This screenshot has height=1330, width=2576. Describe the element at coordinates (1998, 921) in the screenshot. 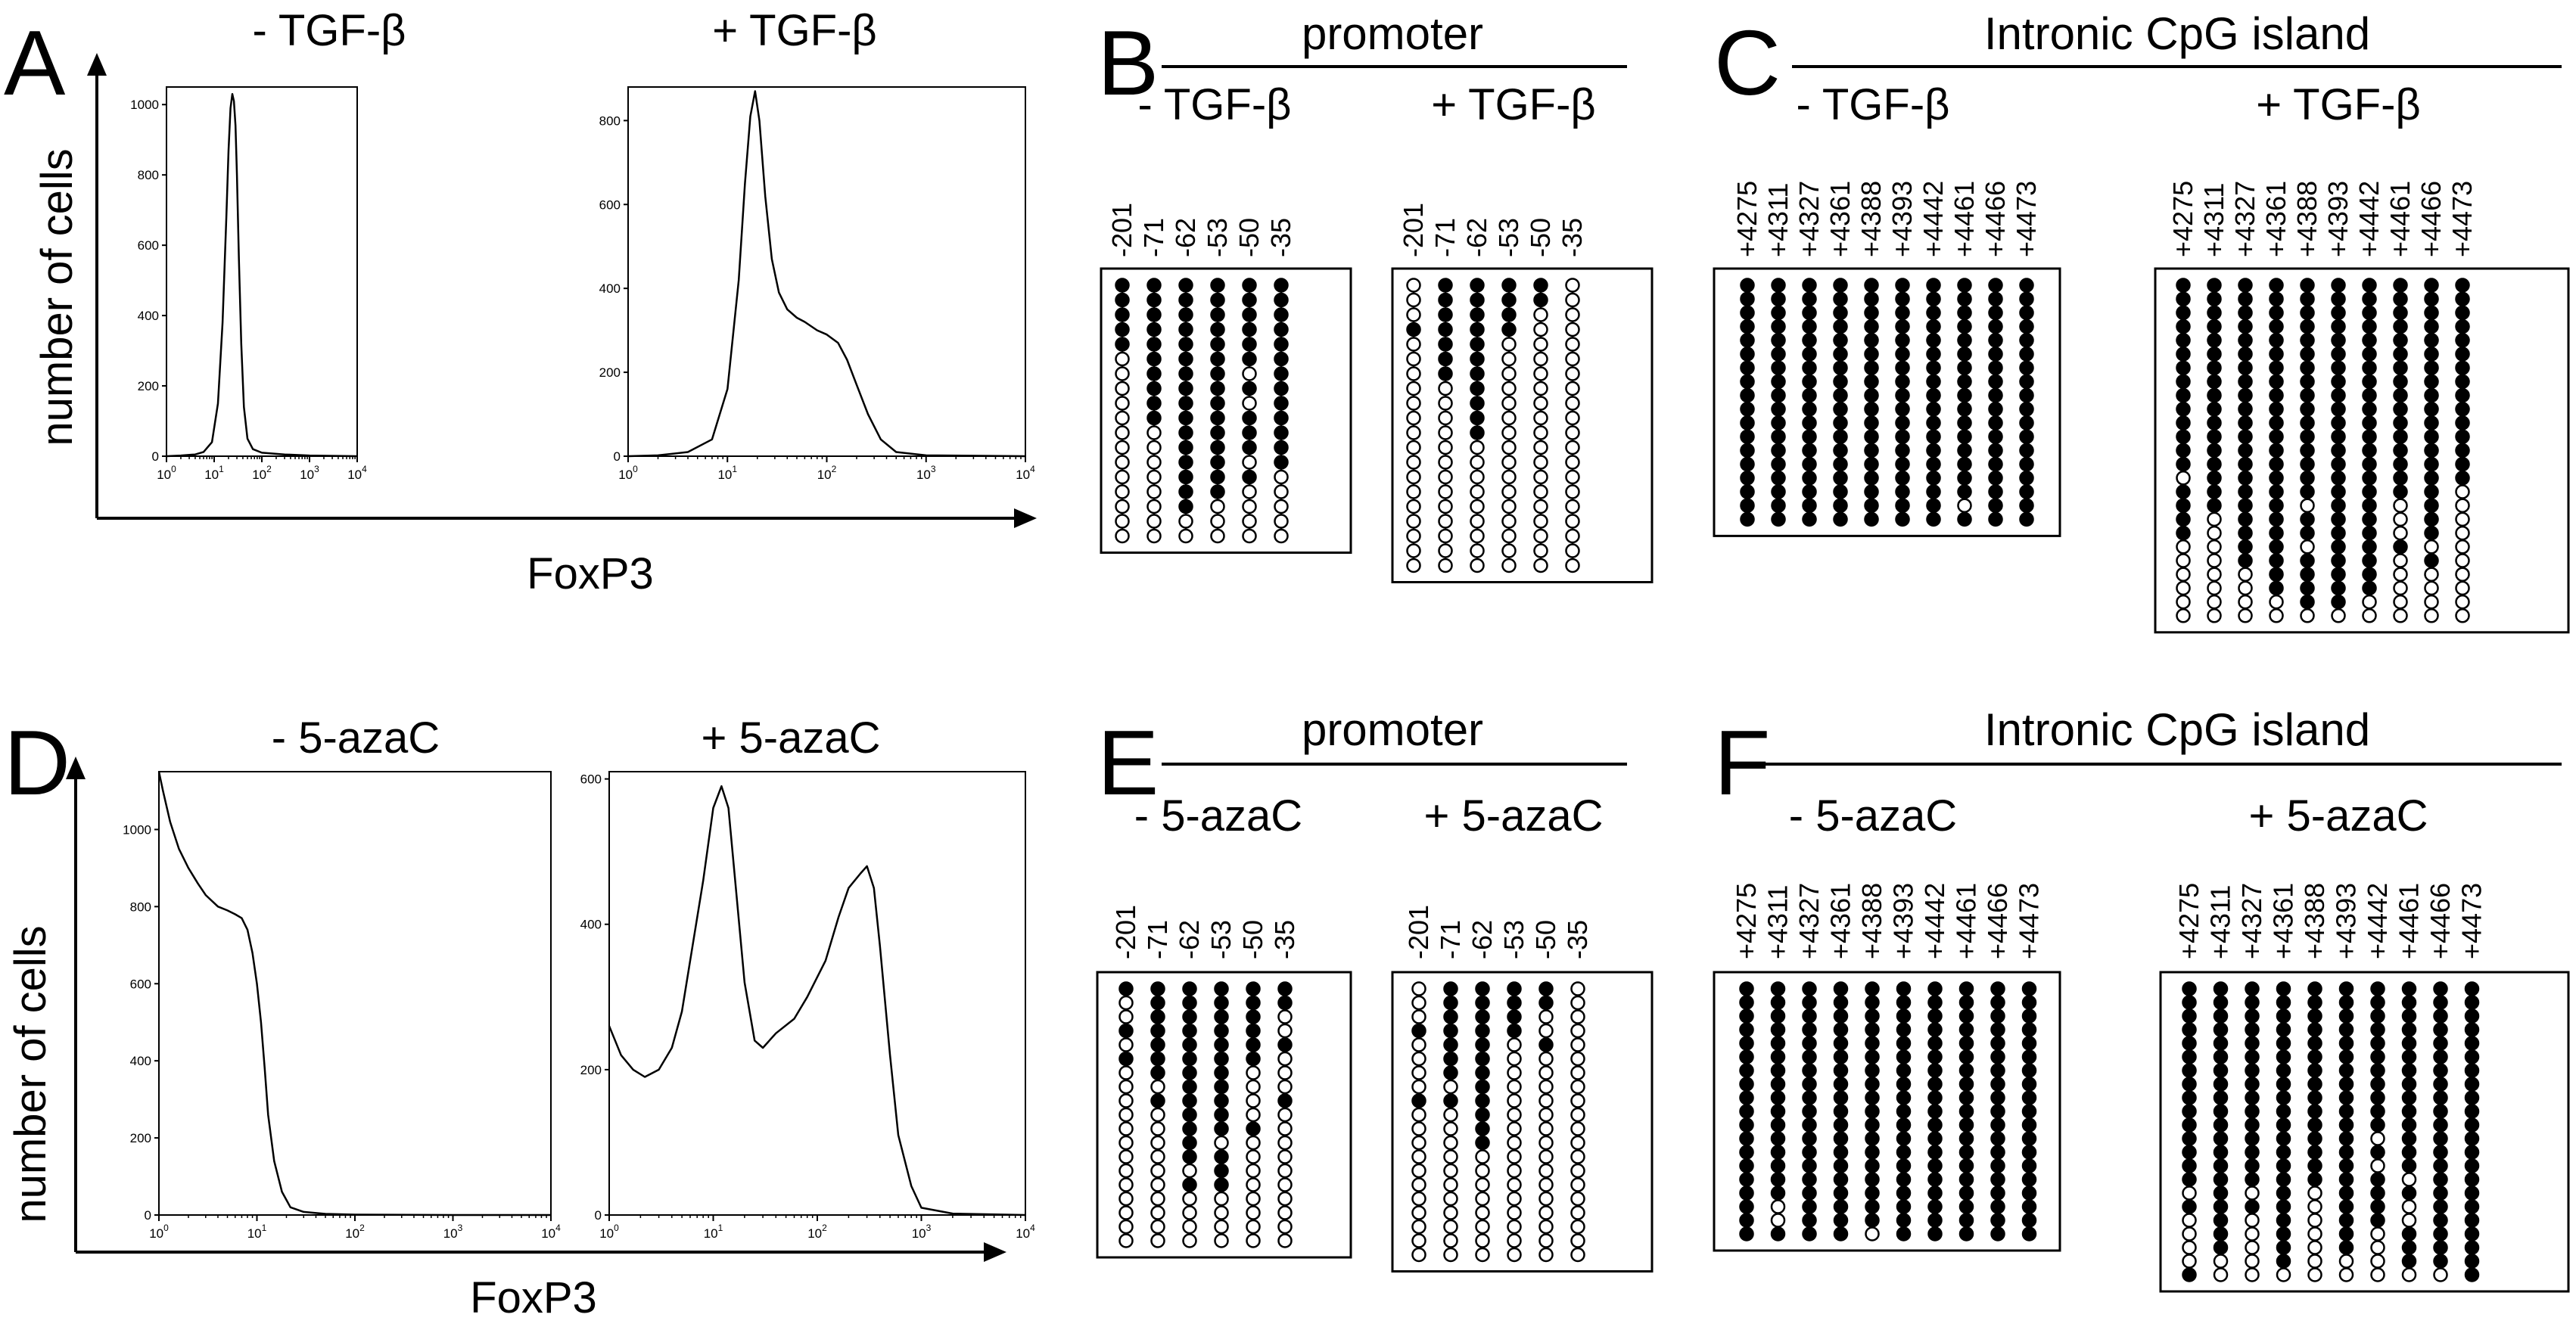

I see `cpg-position-label: +4466` at that location.